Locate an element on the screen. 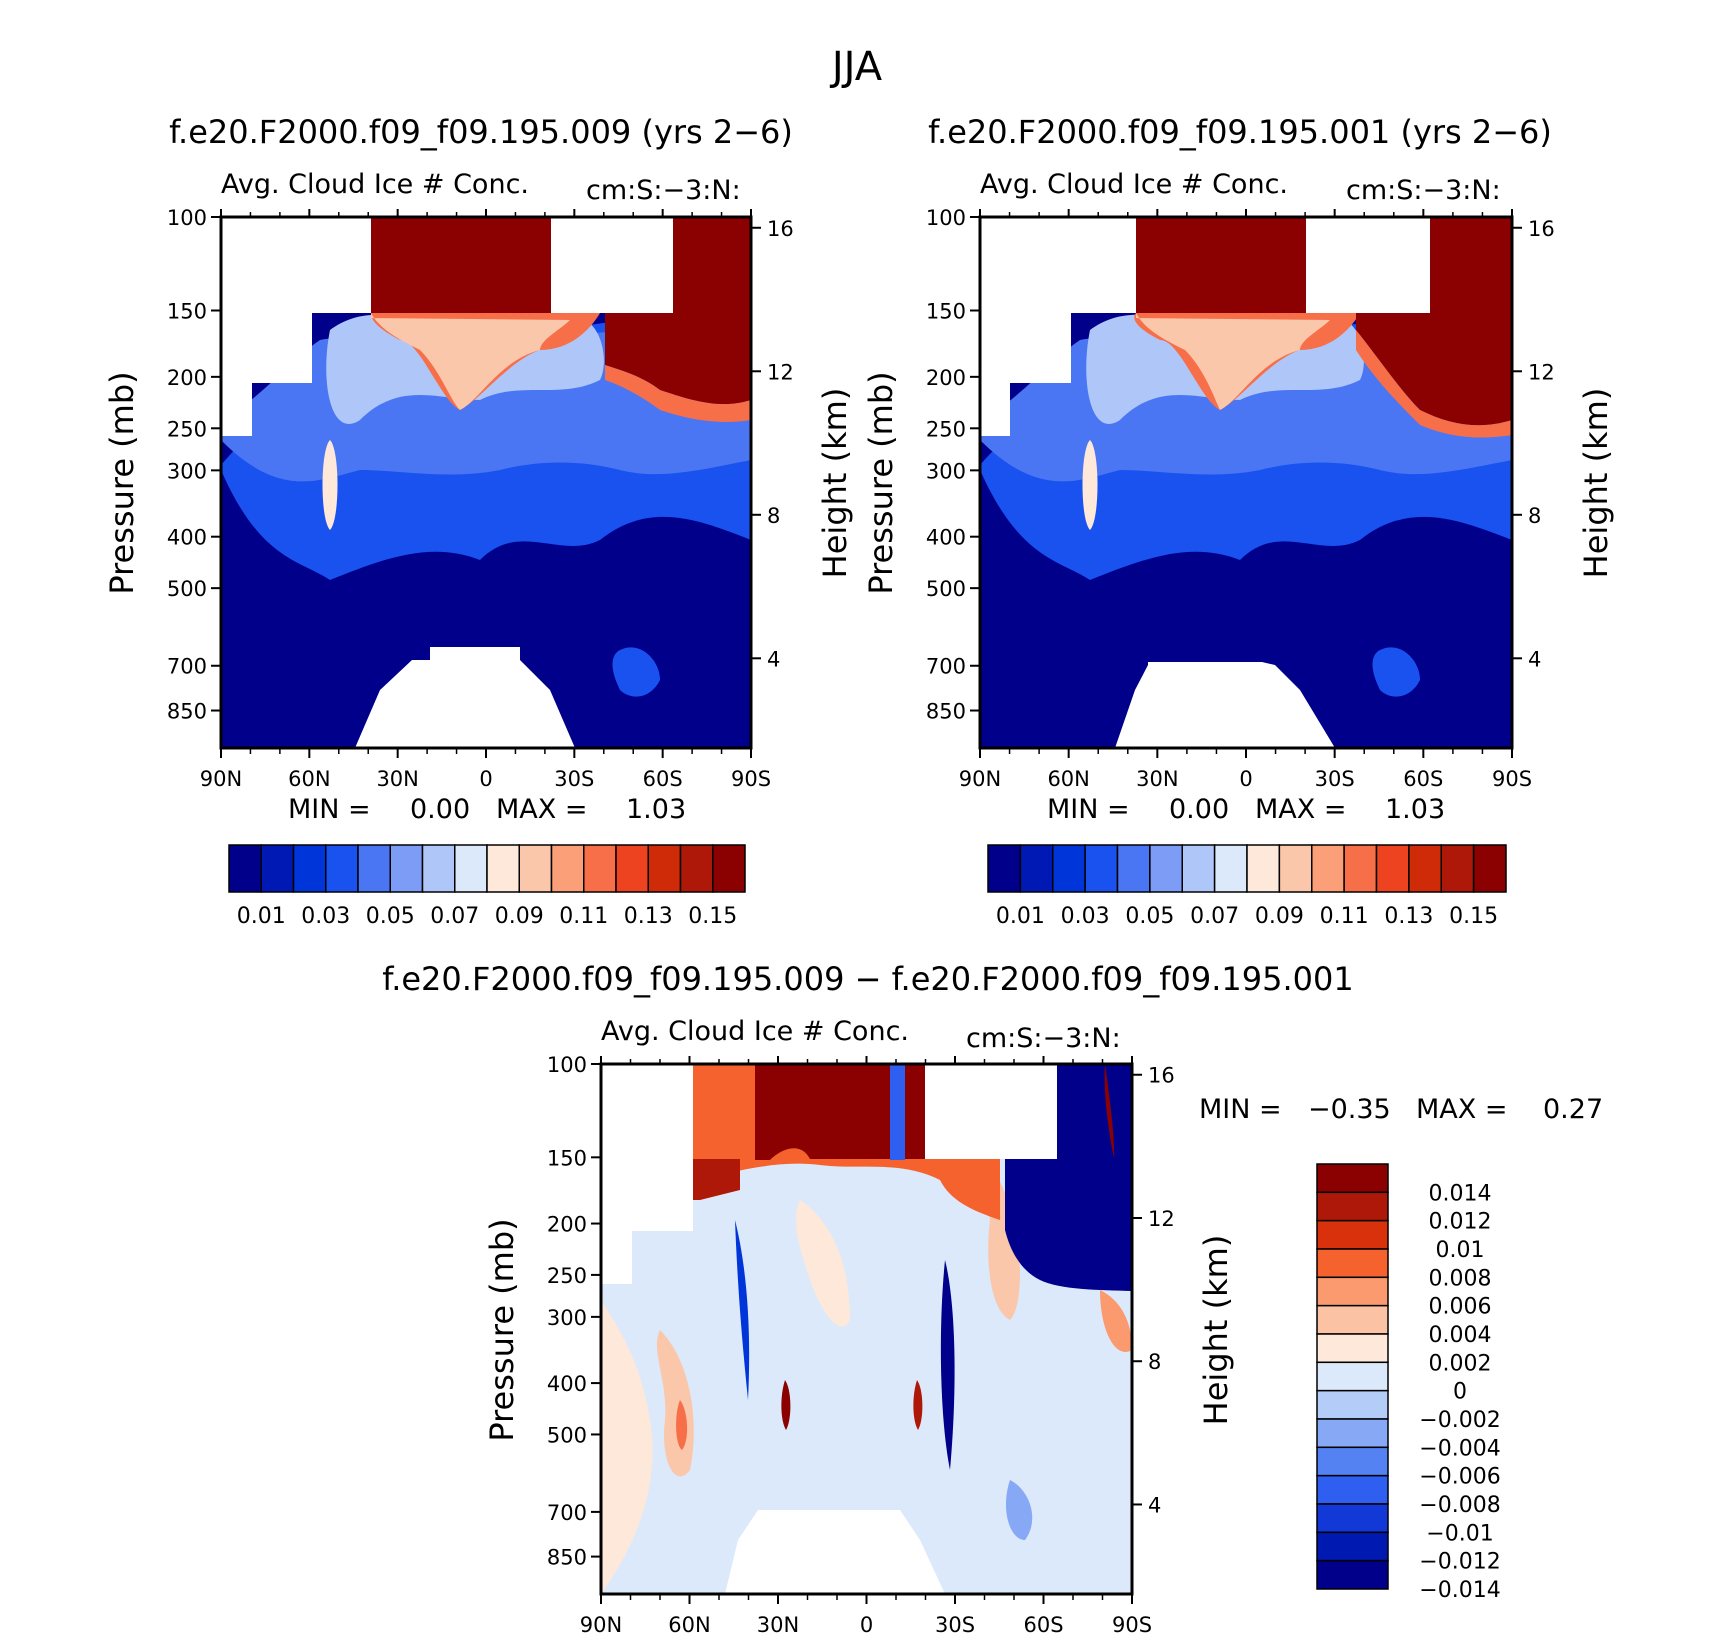 The height and width of the screenshot is (1639, 1710). colorbar-label: 0.006 is located at coordinates (1460, 1307).